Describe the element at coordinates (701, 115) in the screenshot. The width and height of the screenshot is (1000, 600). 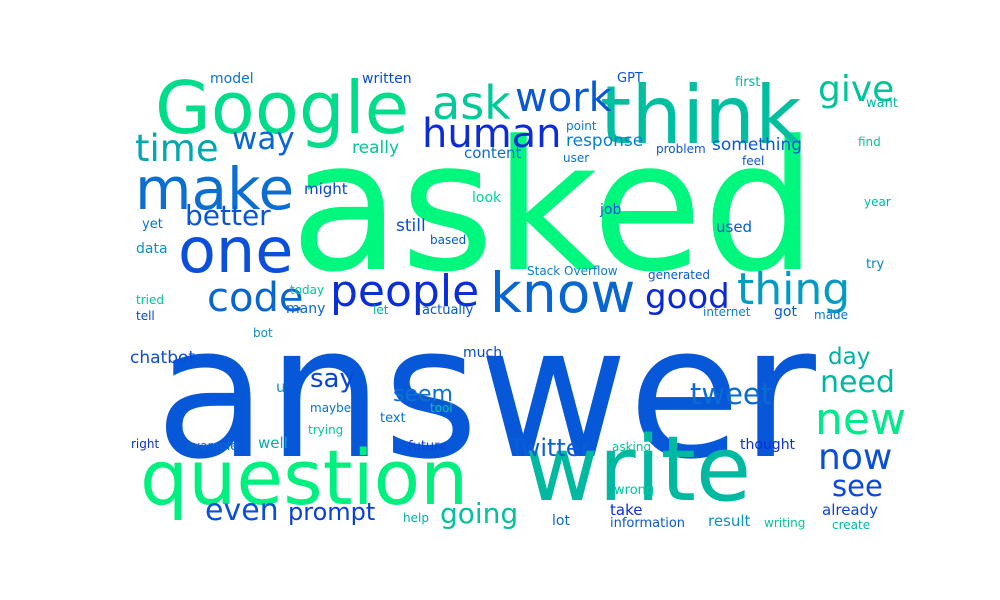
I see `word-think: think` at that location.